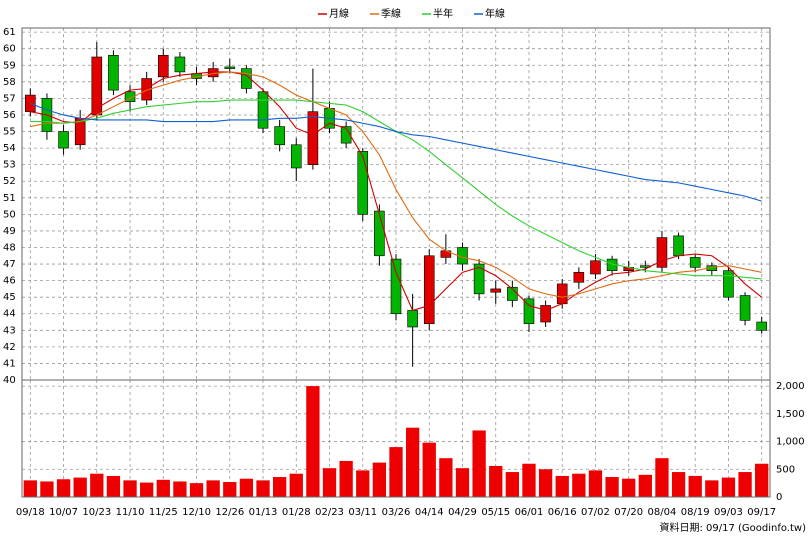 Image resolution: width=808 pixels, height=540 pixels. What do you see at coordinates (329, 512) in the screenshot?
I see `x-tick-label: 02/23` at bounding box center [329, 512].